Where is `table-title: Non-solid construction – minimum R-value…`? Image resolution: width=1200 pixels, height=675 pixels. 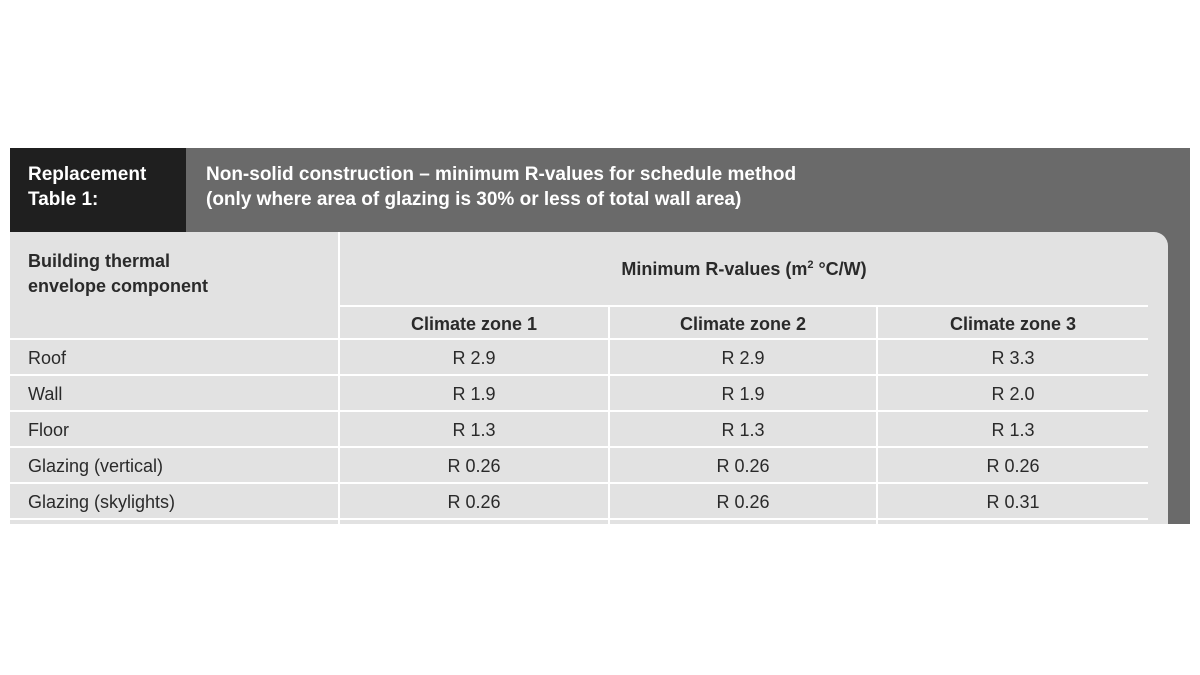 table-title: Non-solid construction – minimum R-value… is located at coordinates (686, 187).